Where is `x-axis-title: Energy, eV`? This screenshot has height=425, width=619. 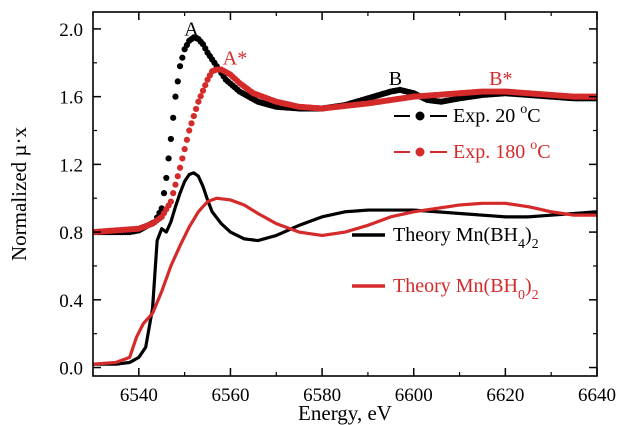
x-axis-title: Energy, eV is located at coordinates (345, 413).